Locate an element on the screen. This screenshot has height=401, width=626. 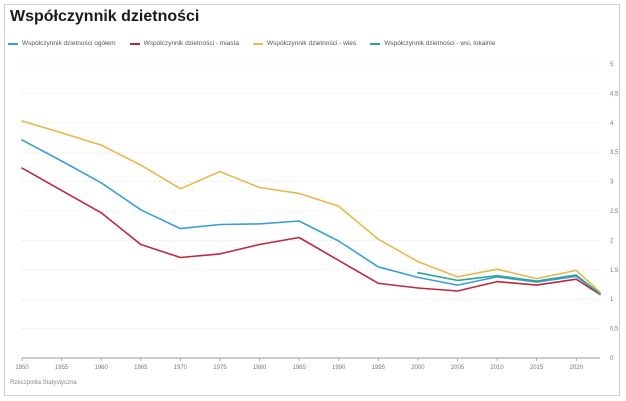
y-tick-label: 2 is located at coordinates (612, 241).